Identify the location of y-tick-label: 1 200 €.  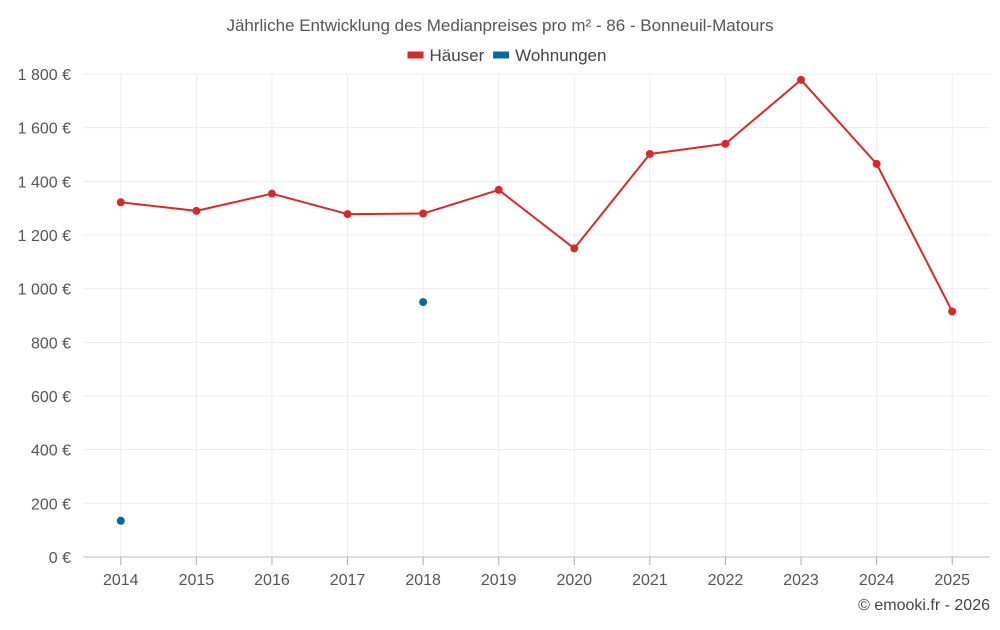
(44, 236).